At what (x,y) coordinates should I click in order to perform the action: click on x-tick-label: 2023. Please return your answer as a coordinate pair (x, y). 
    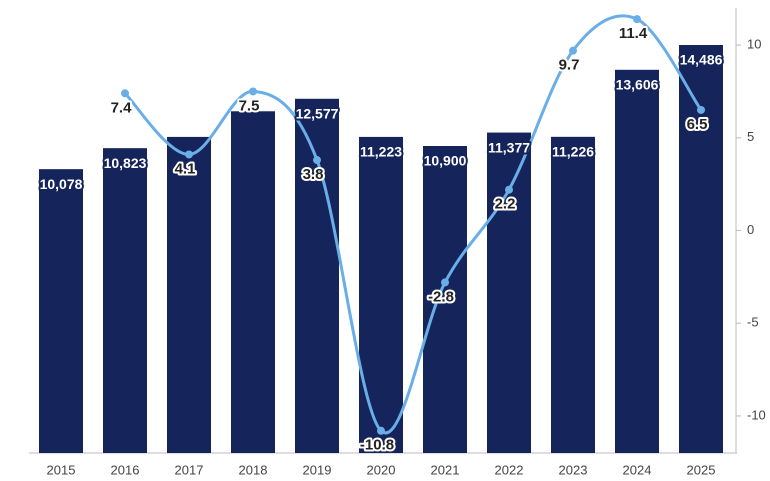
    Looking at the image, I should click on (573, 469).